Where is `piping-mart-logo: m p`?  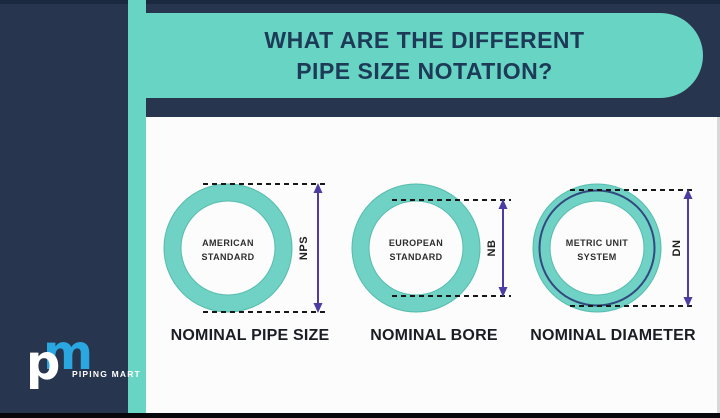 piping-mart-logo: m p is located at coordinates (66, 366).